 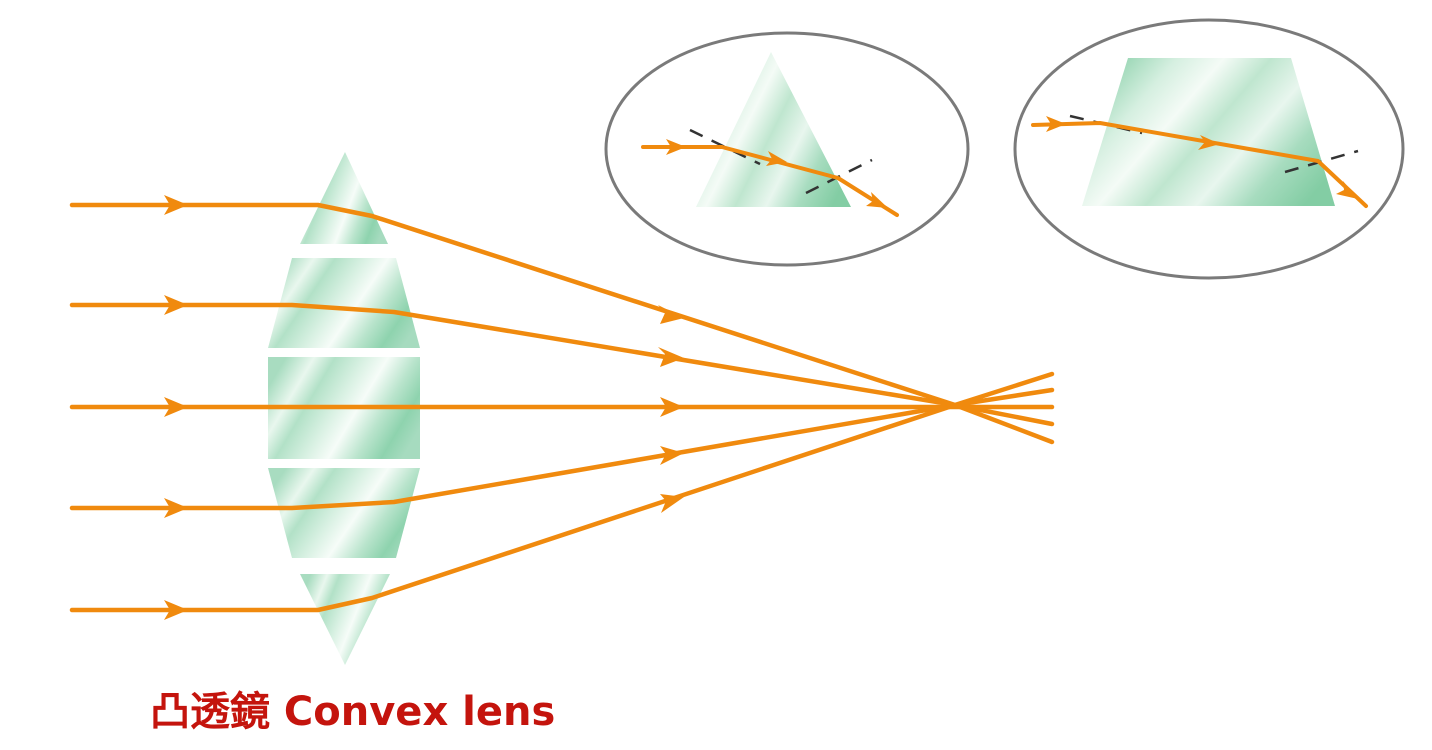 I want to click on lens-lower-trapezoid, so click(x=344, y=513).